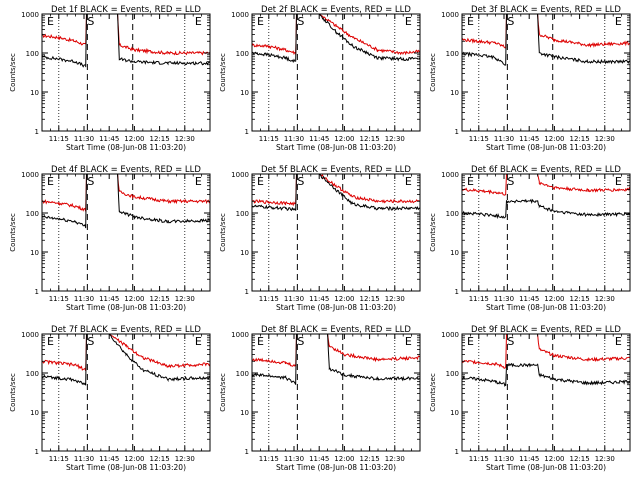  Describe the element at coordinates (336, 330) in the screenshot. I see `plot-title: Det 8f BLACK = Events, RED = LLD` at that location.